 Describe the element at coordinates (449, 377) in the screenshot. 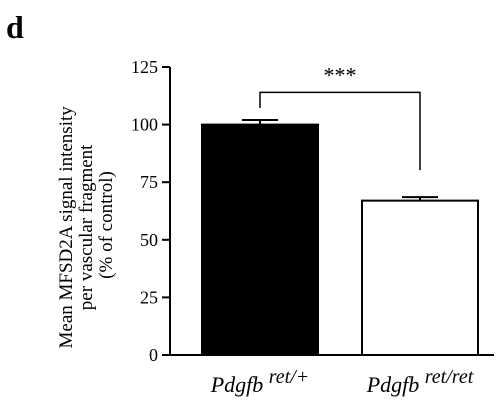

I see `category-superscript-2: ret/ret` at that location.